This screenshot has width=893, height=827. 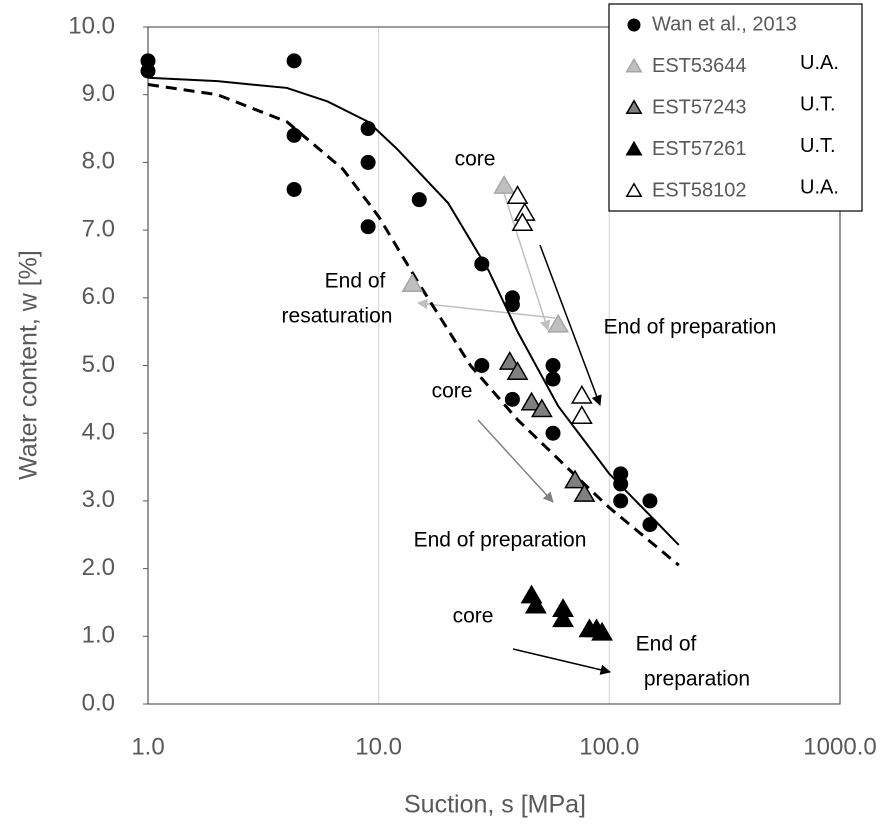 I want to click on x-tick-label: 1.0, so click(x=147, y=746).